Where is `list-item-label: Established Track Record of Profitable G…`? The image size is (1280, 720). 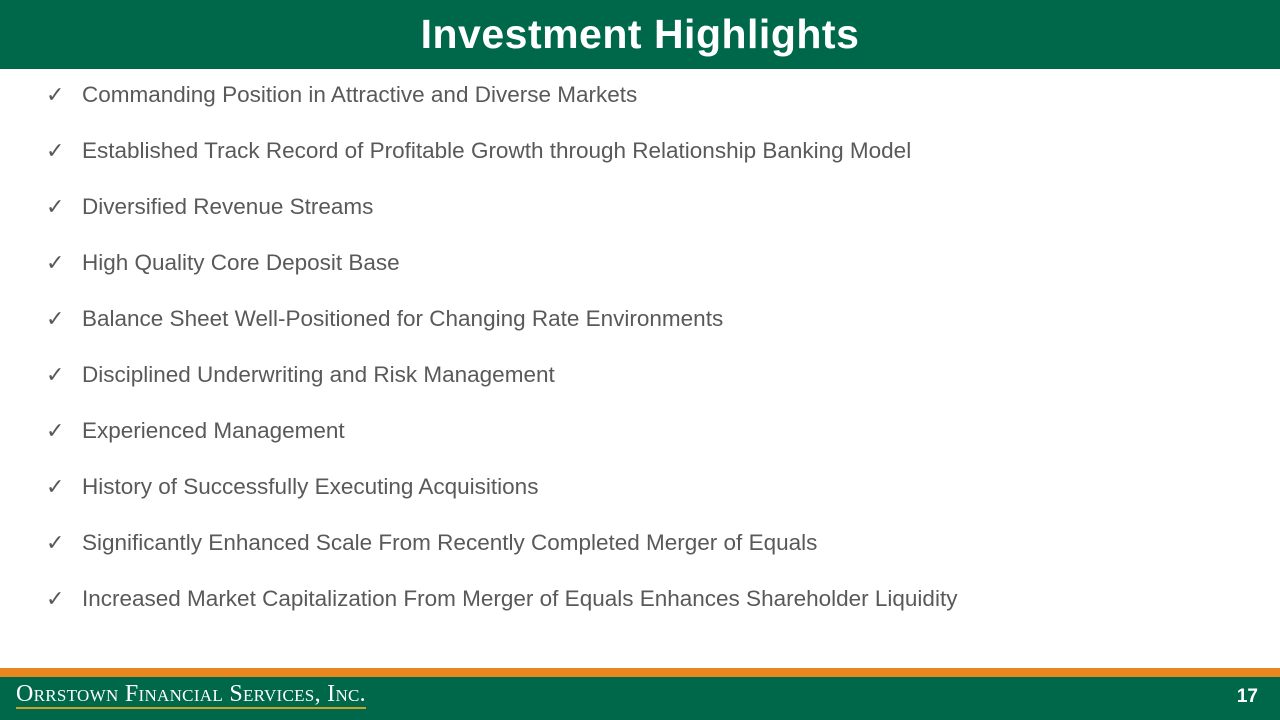 list-item-label: Established Track Record of Profitable G… is located at coordinates (497, 150).